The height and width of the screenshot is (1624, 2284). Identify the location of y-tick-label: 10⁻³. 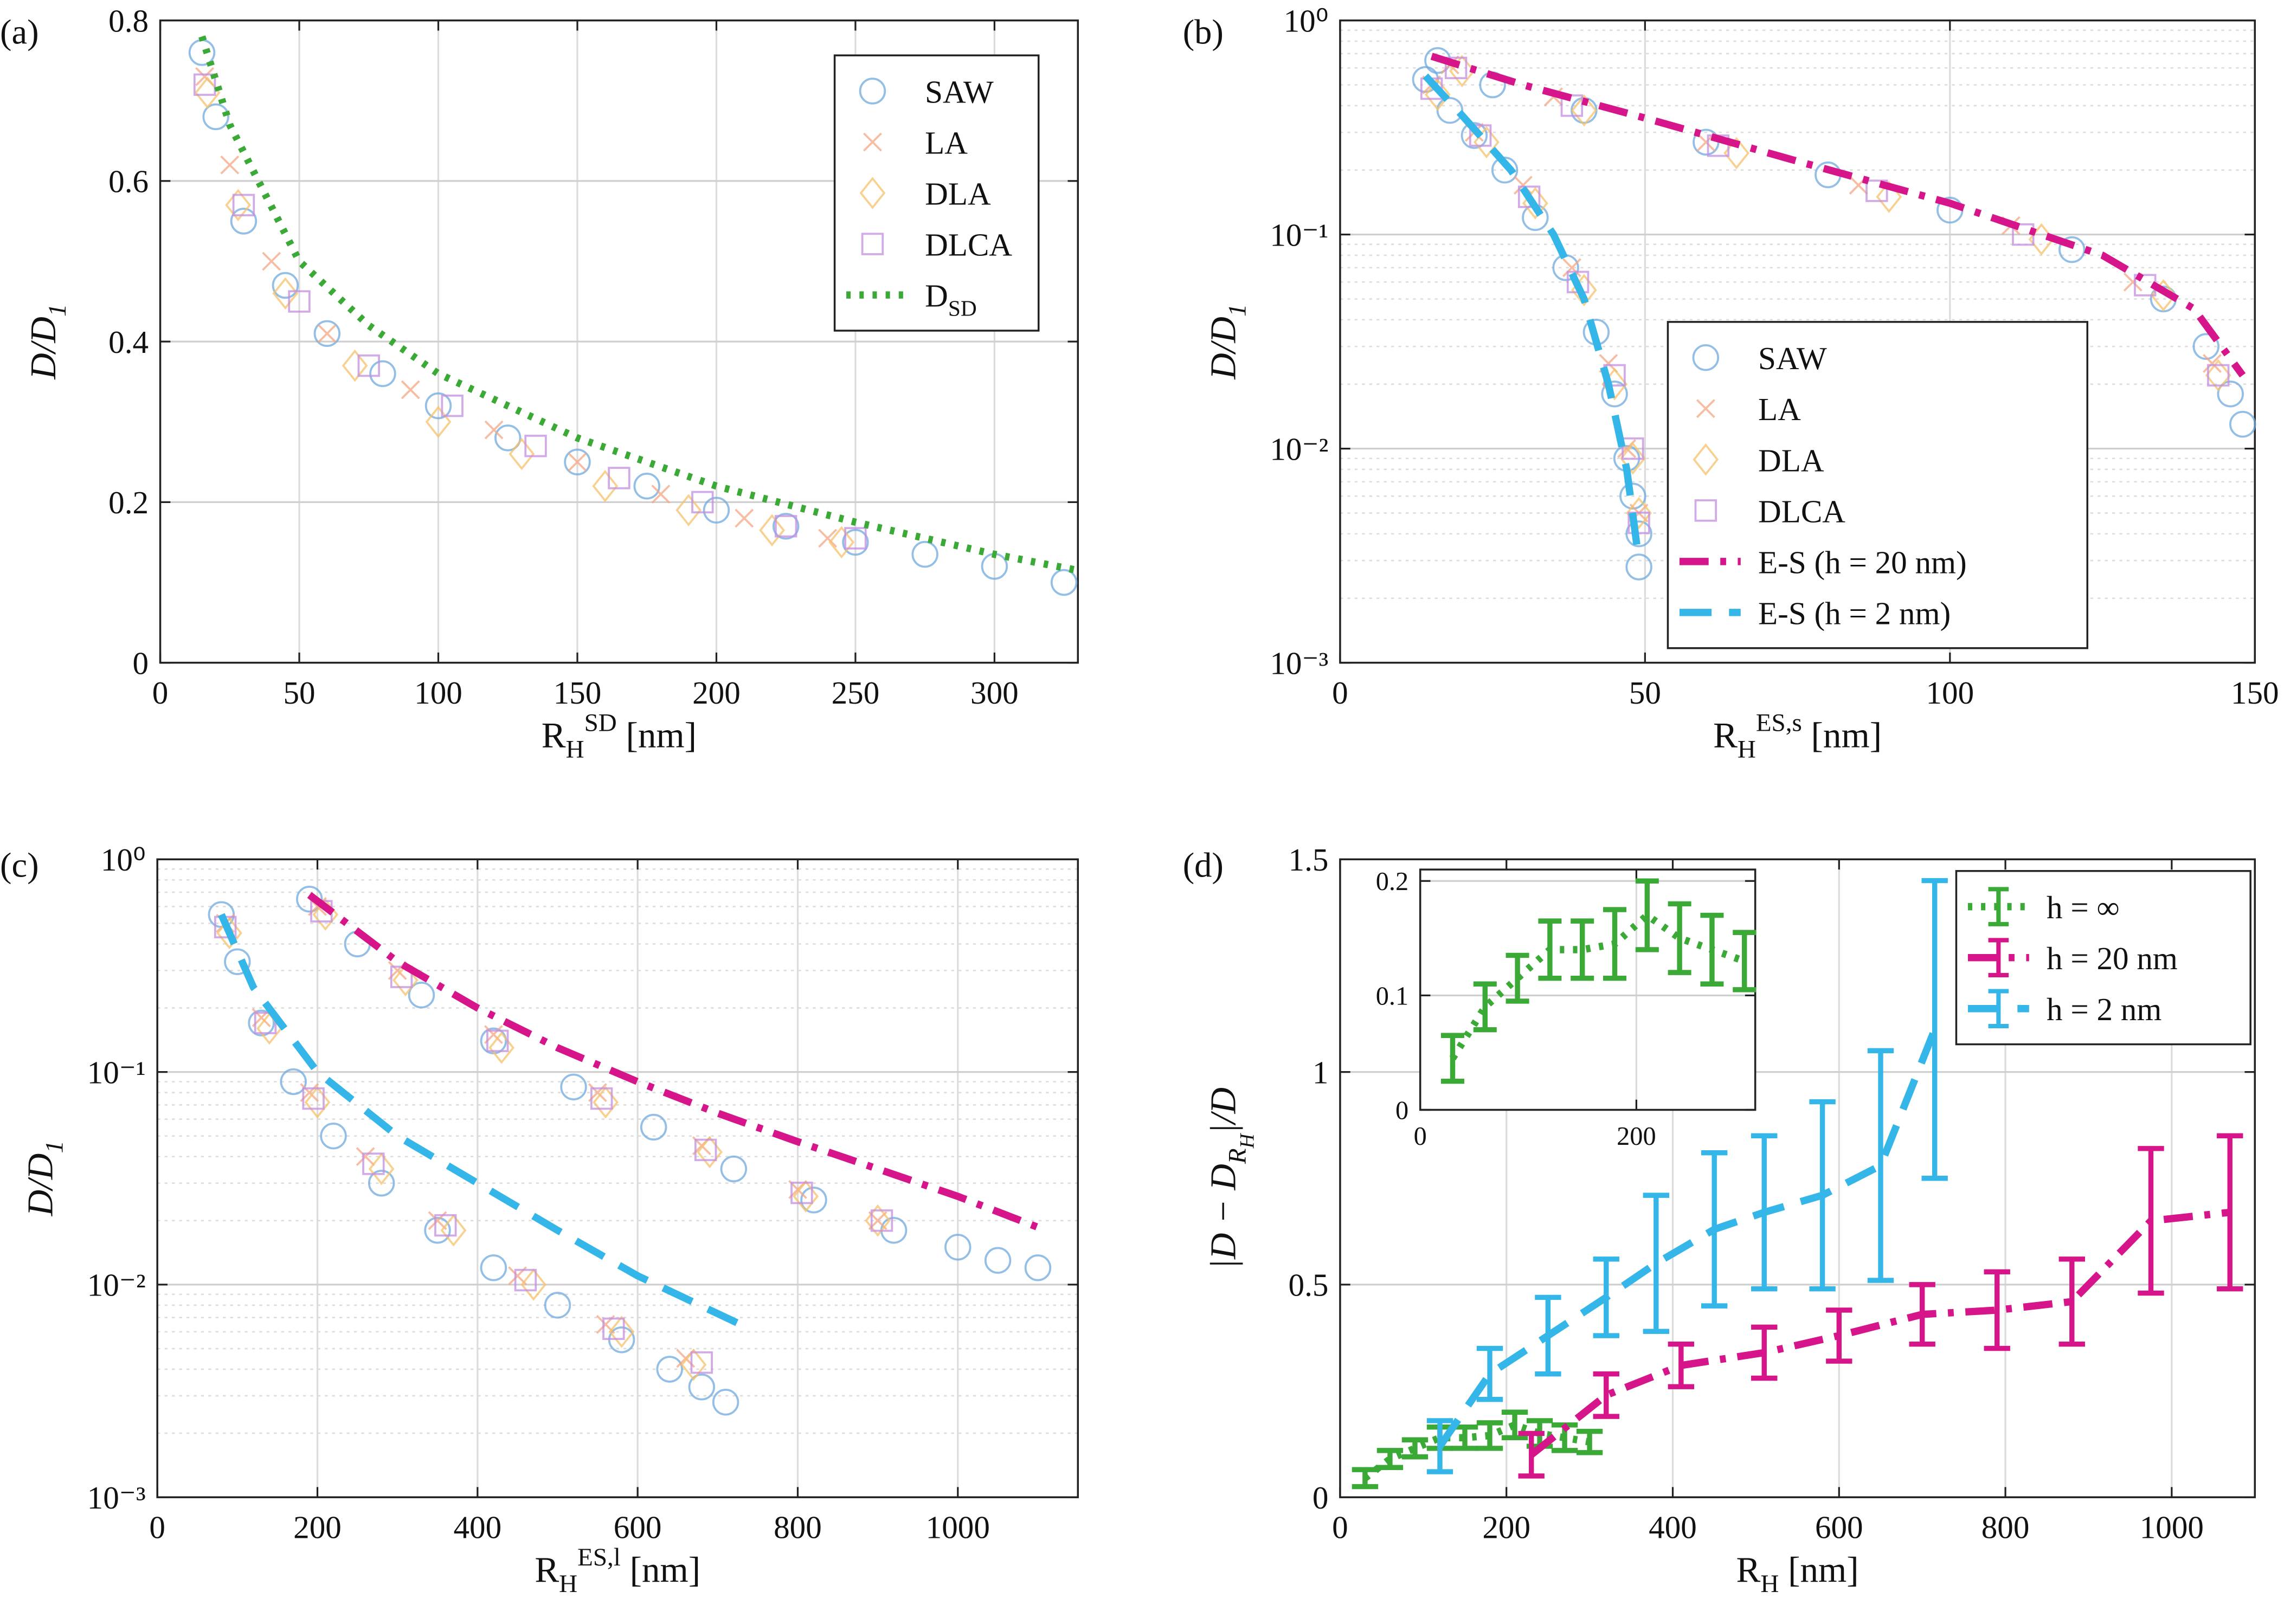
(1299, 663).